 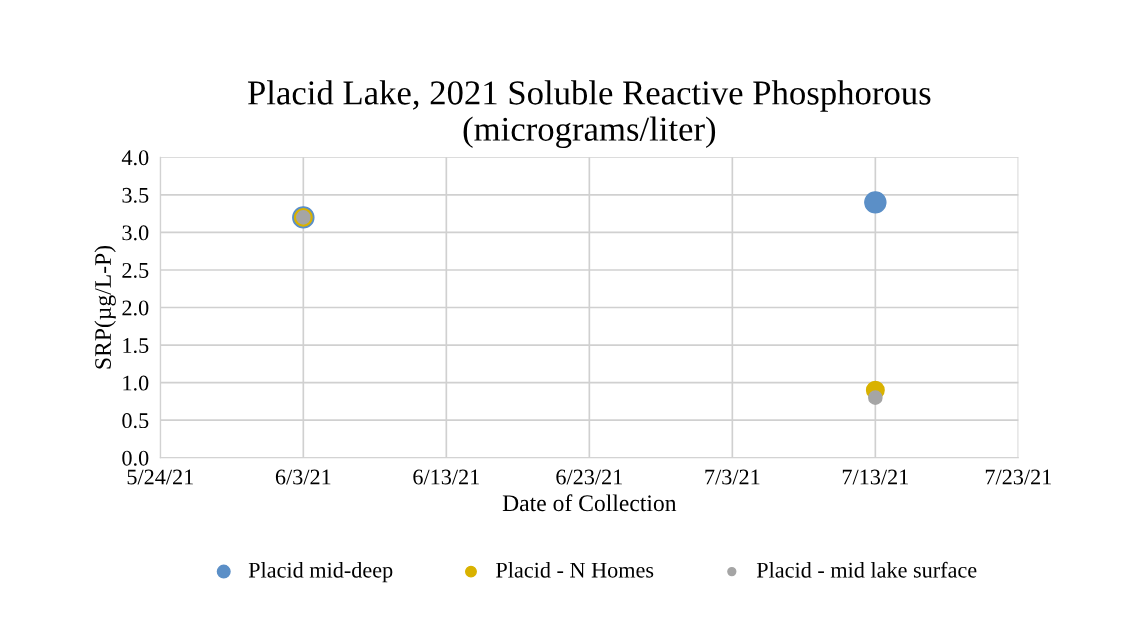 I want to click on y-tick-label: 0.5, so click(x=135, y=421).